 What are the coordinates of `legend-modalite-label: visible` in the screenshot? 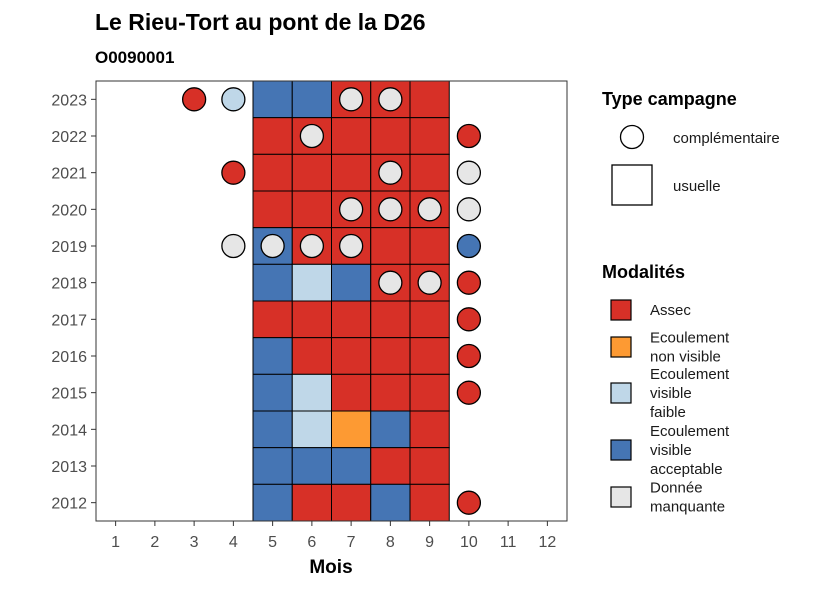 It's located at (671, 450).